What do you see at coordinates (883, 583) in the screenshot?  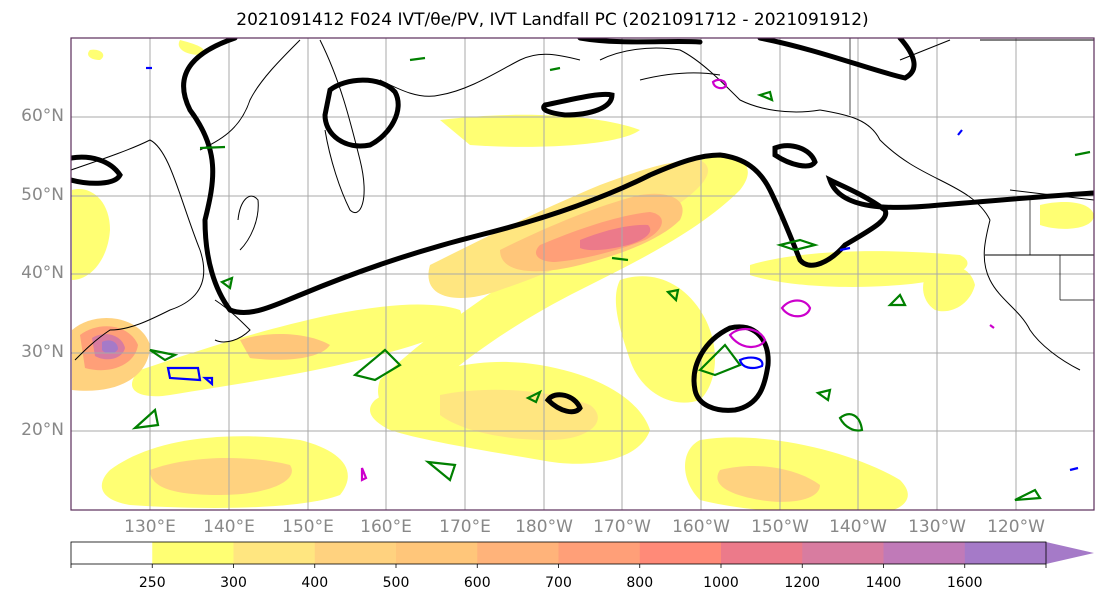 I see `colorbar-tick-label: 1400` at bounding box center [883, 583].